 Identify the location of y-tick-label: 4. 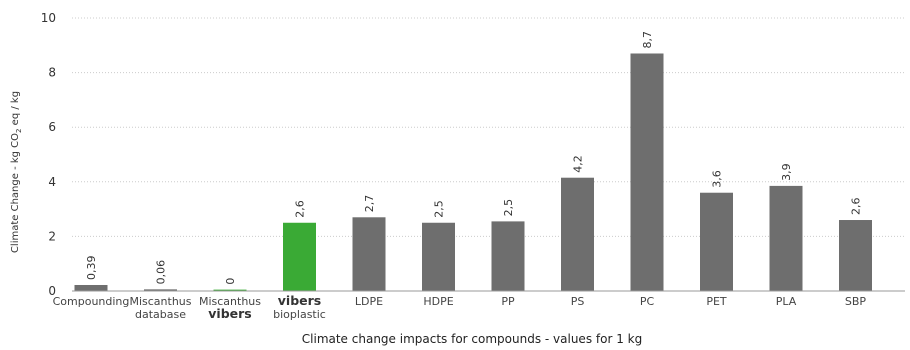
(52, 182).